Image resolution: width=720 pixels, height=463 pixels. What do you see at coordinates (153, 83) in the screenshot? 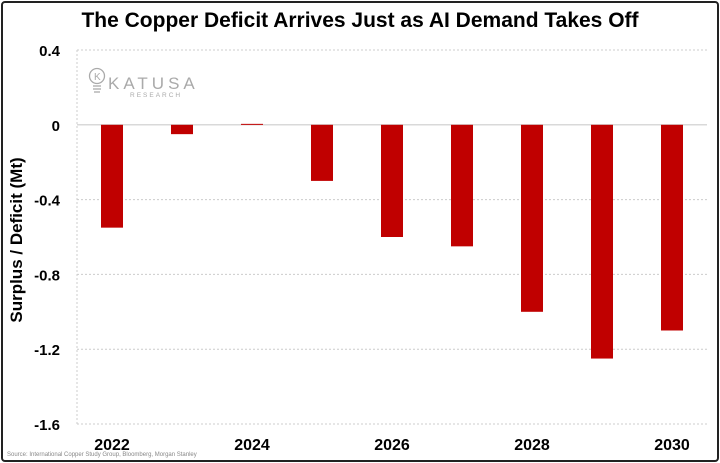
I see `logo-name: KATUSA` at bounding box center [153, 83].